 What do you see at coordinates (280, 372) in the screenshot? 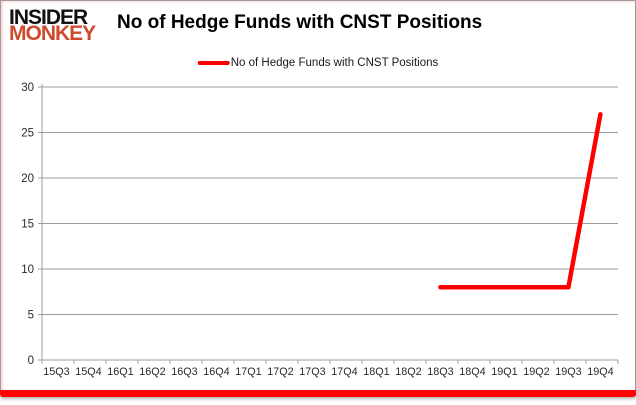
I see `x-tick-label: 17Q2` at bounding box center [280, 372].